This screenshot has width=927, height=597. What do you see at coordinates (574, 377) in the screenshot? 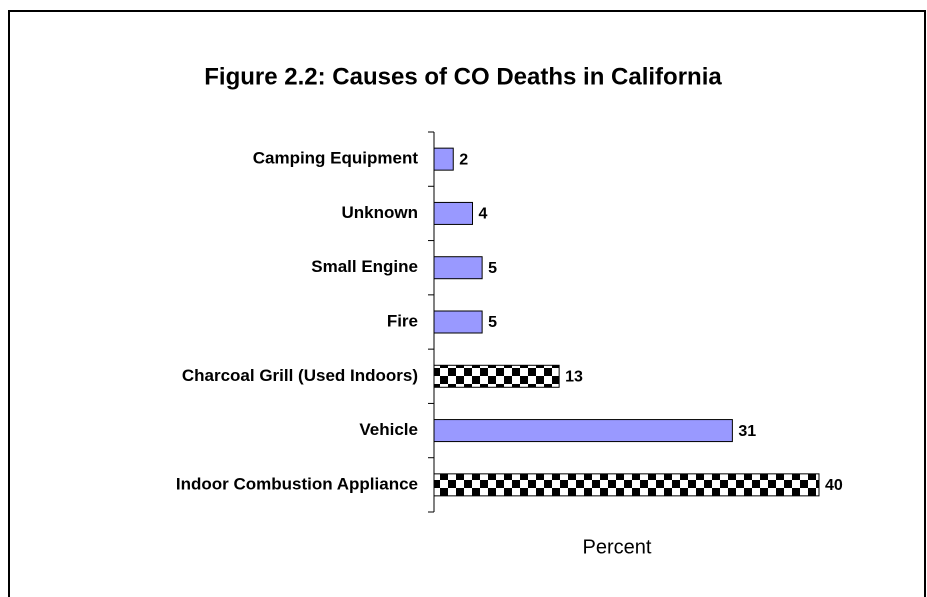
I see `value-label: 13` at bounding box center [574, 377].